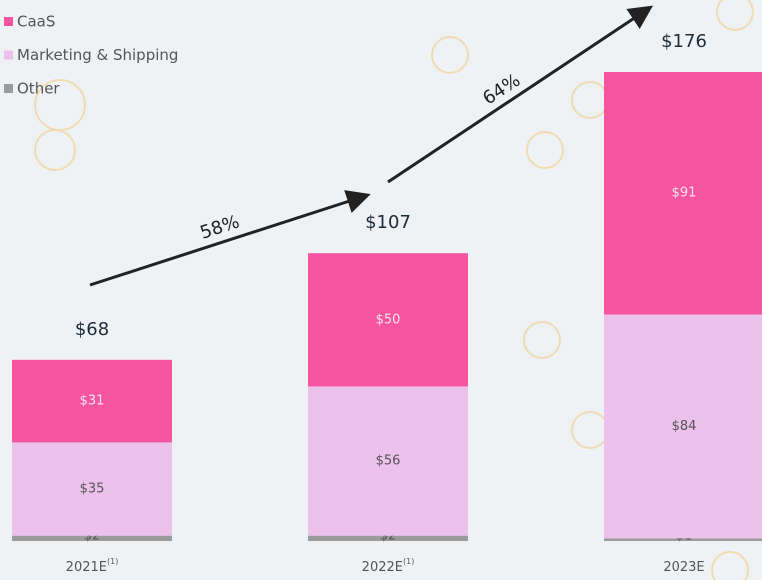  What do you see at coordinates (97, 55) in the screenshot?
I see `legend-label: Marketing & Shipping` at bounding box center [97, 55].